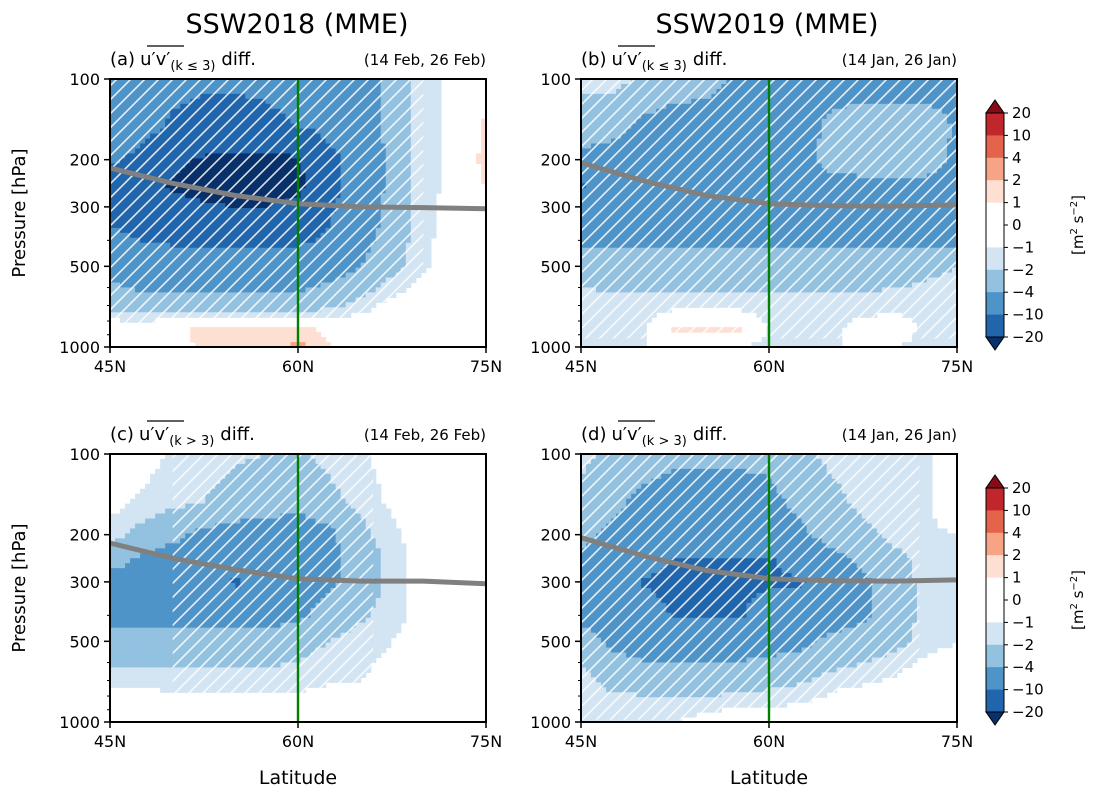 The image size is (1093, 792). Describe the element at coordinates (1021, 510) in the screenshot. I see `colorbar-tick-label: 10` at that location.